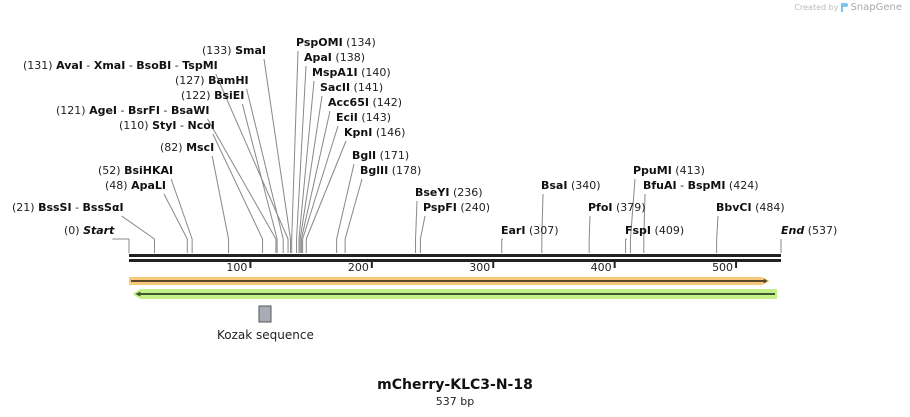 This screenshot has width=910, height=417. I want to click on site-label: BbvCI (484), so click(750, 207).